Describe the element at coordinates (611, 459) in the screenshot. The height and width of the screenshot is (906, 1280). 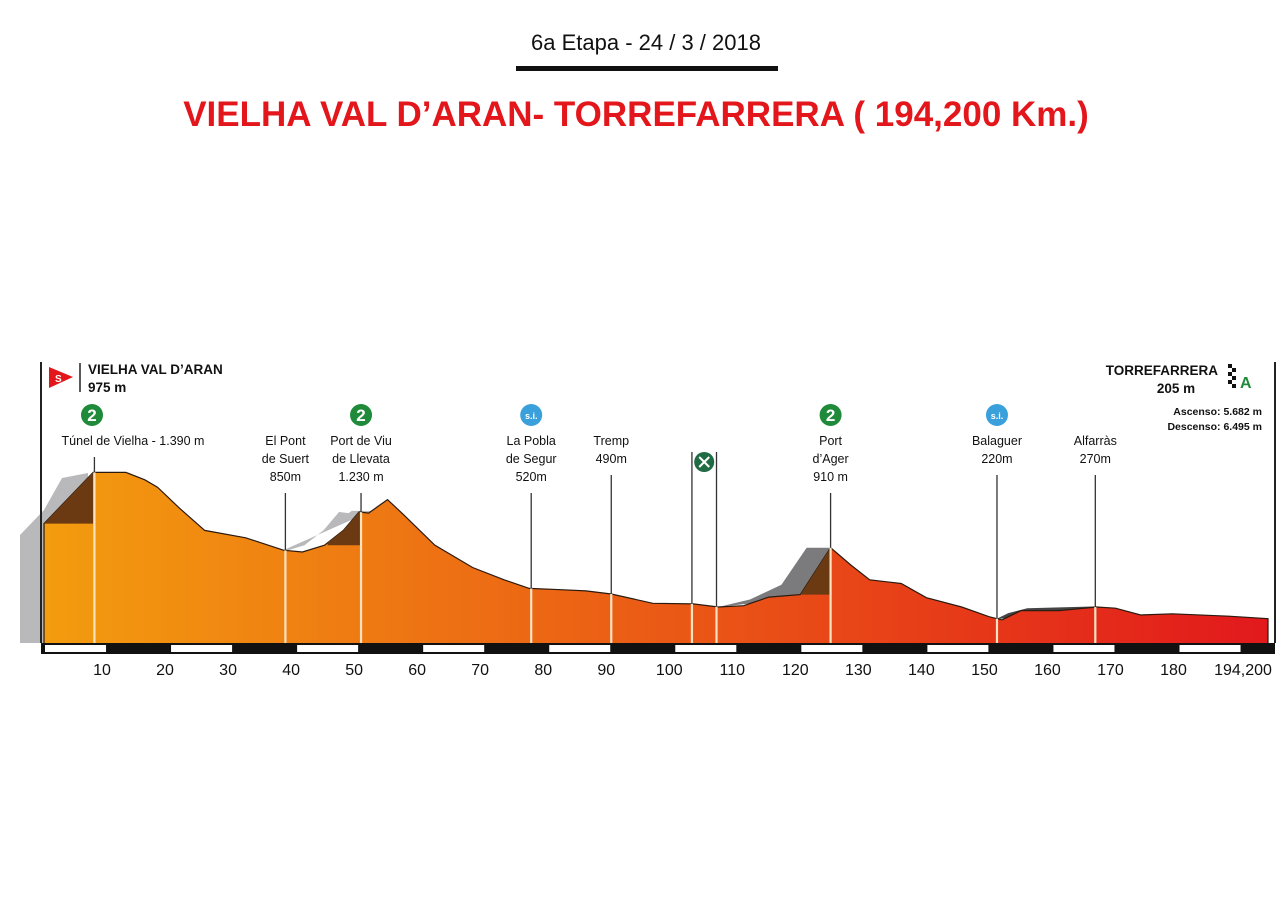
I see `marker-label: 490m` at that location.